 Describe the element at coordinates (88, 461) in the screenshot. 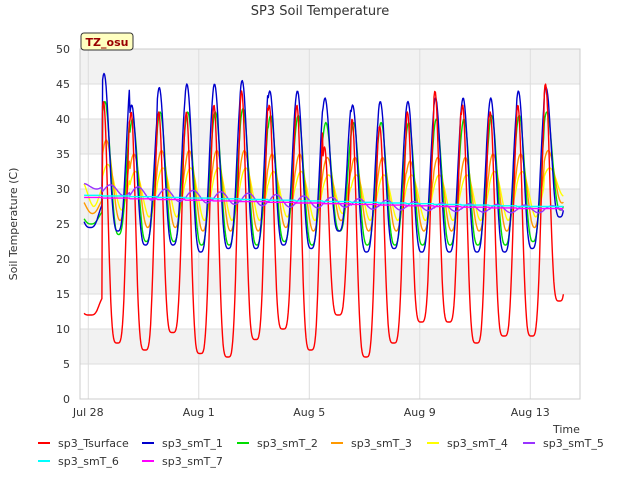

I see `legend-label: sp3_smT_6` at that location.